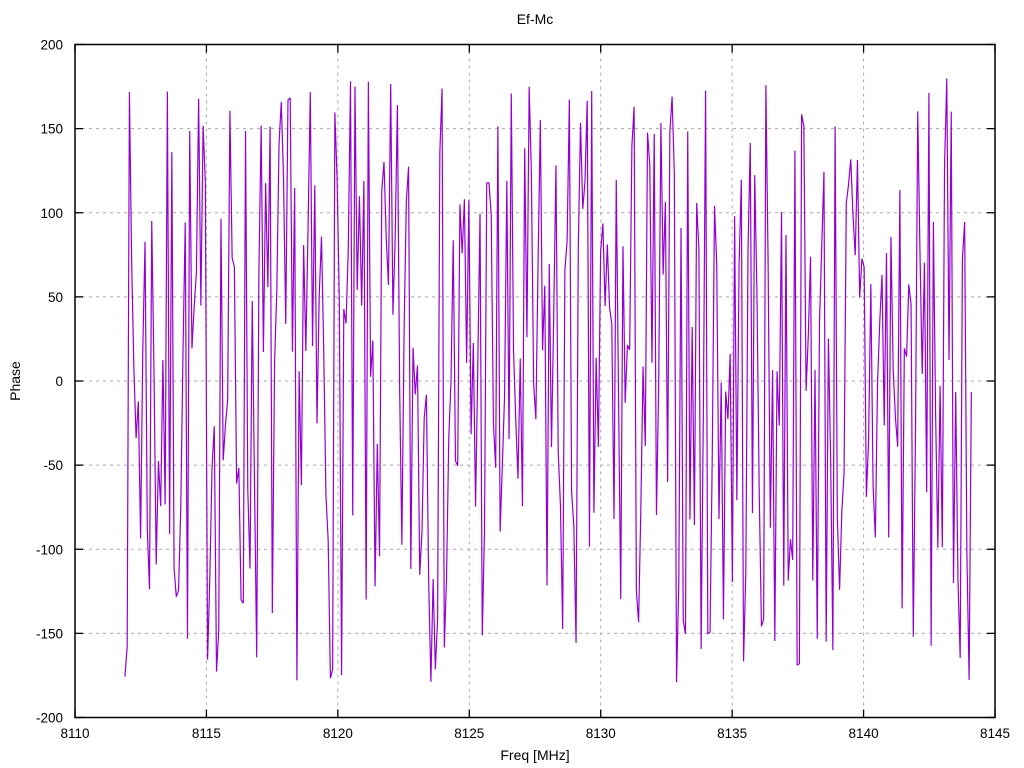 Image resolution: width=1024 pixels, height=768 pixels. What do you see at coordinates (535, 19) in the screenshot?
I see `chart-title: Ef-Mc` at bounding box center [535, 19].